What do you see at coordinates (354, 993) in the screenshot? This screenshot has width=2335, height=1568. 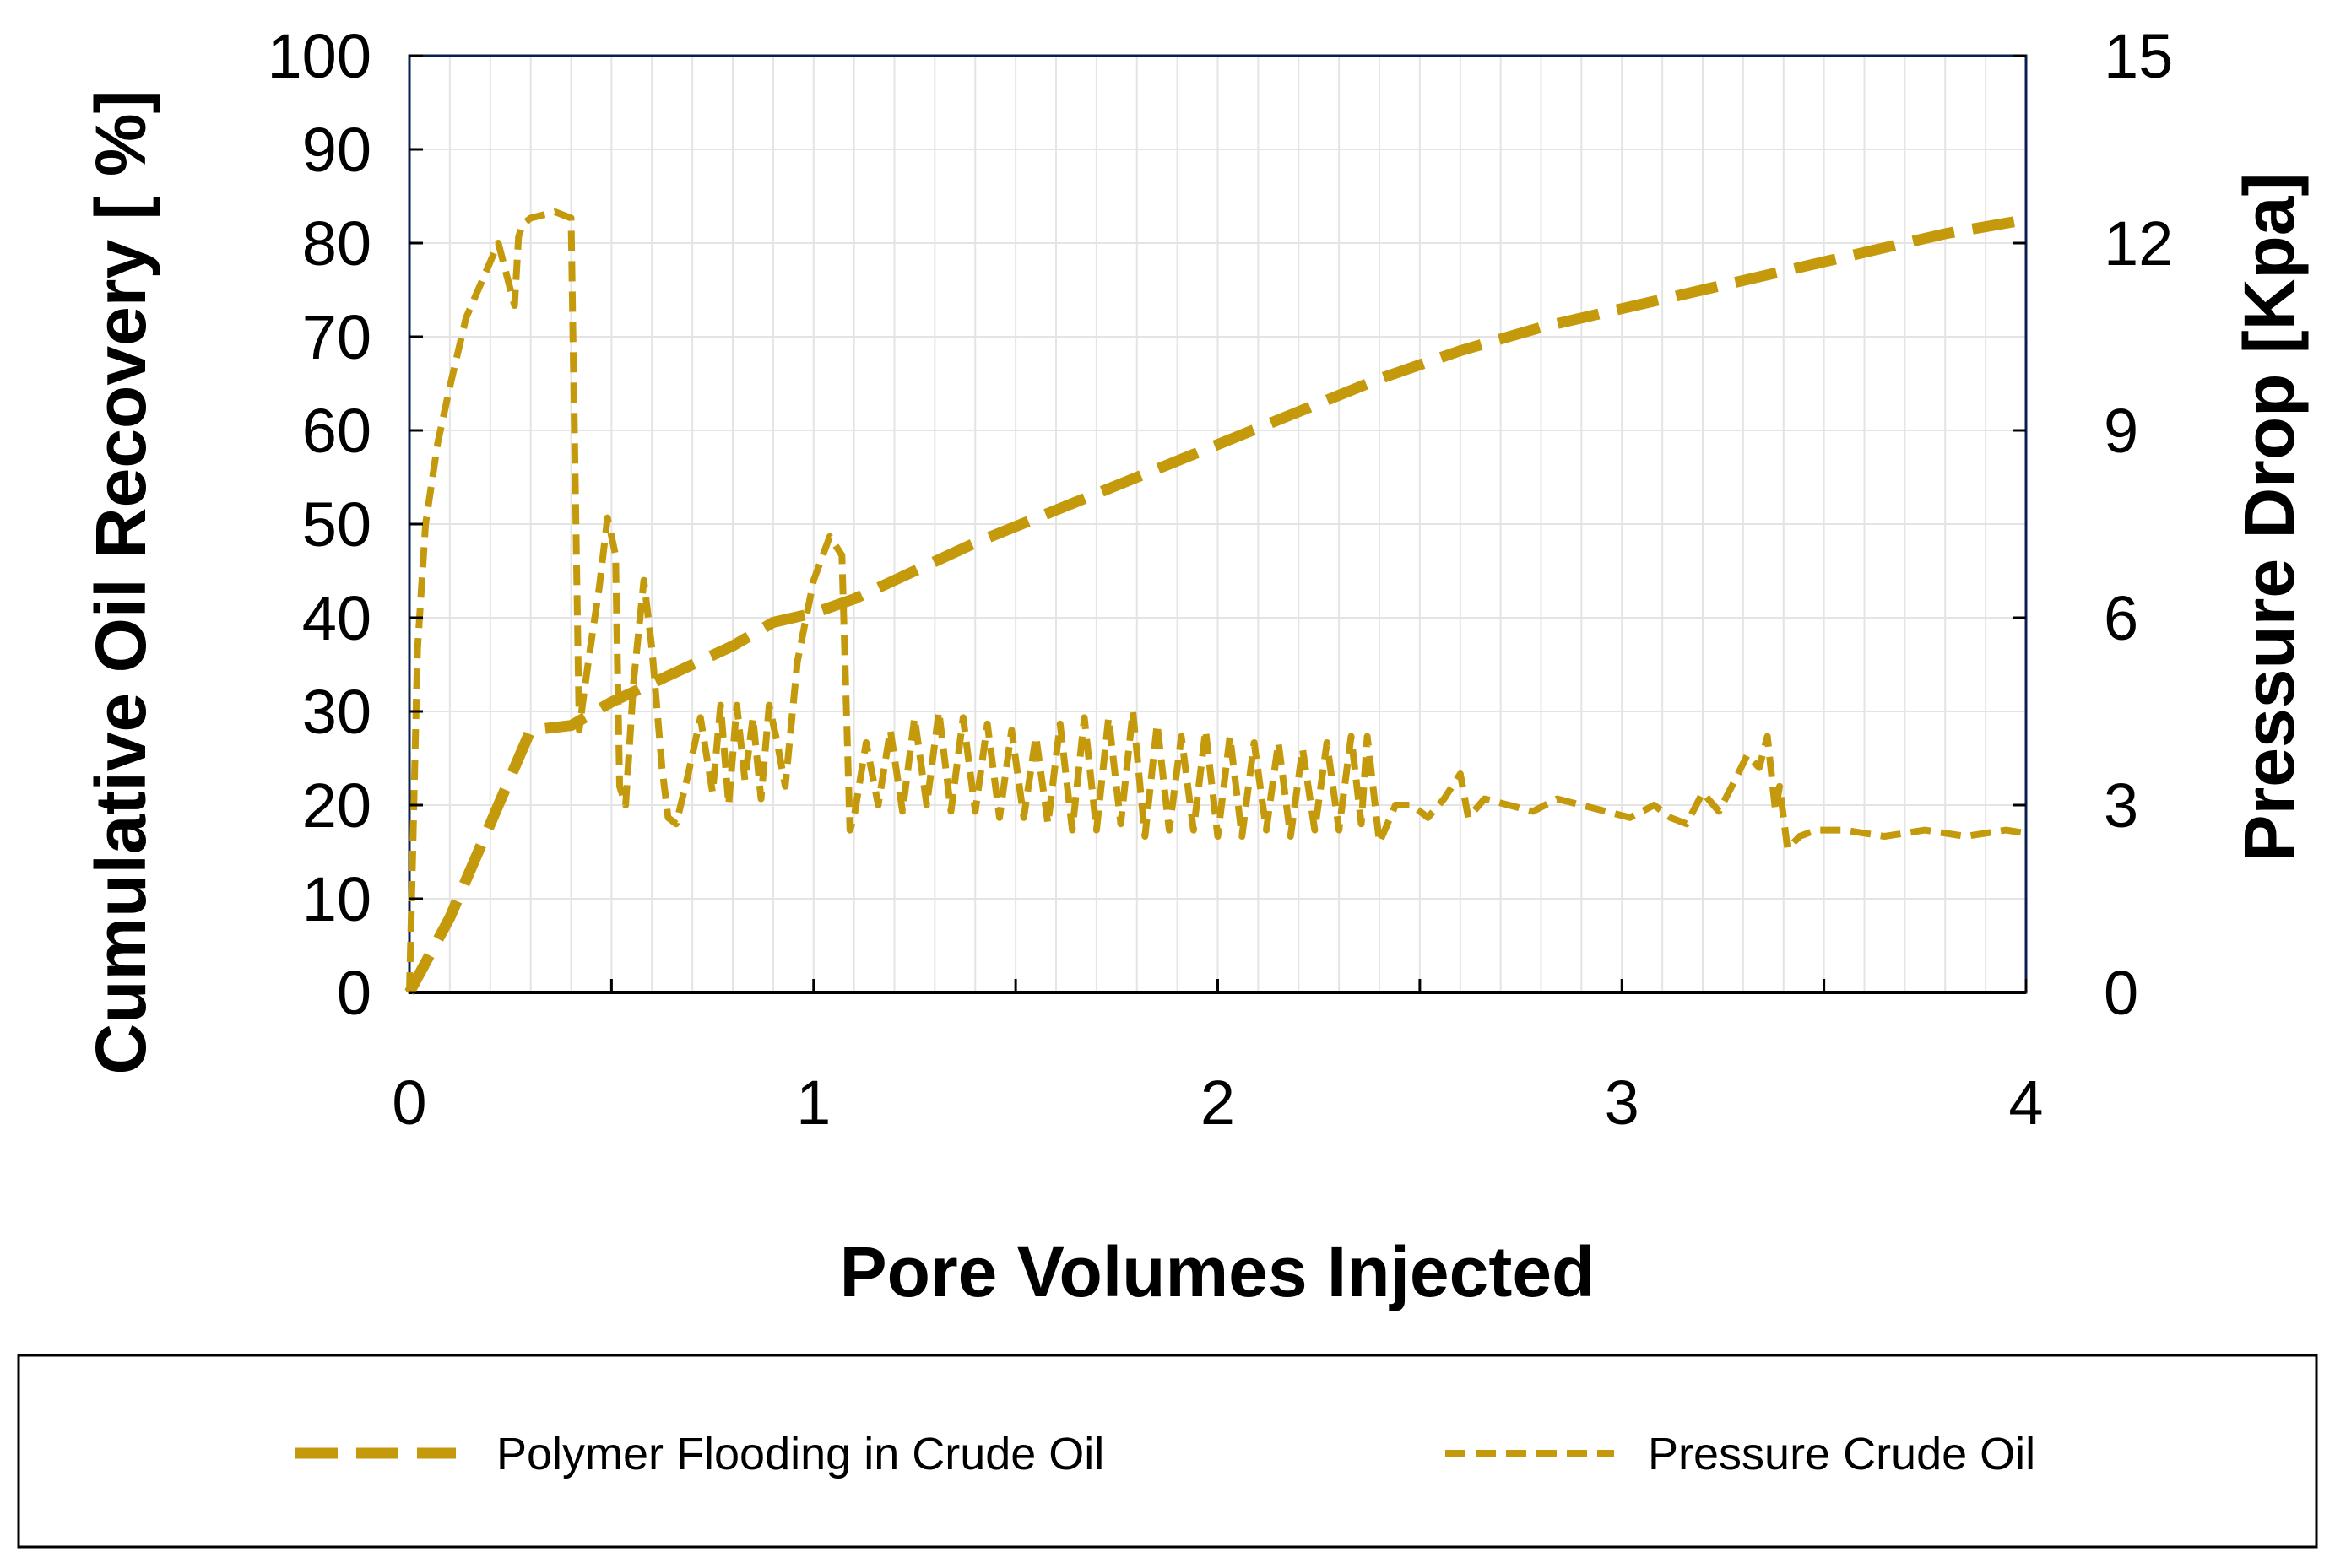 I see `y-tick-label-left: 0` at bounding box center [354, 993].